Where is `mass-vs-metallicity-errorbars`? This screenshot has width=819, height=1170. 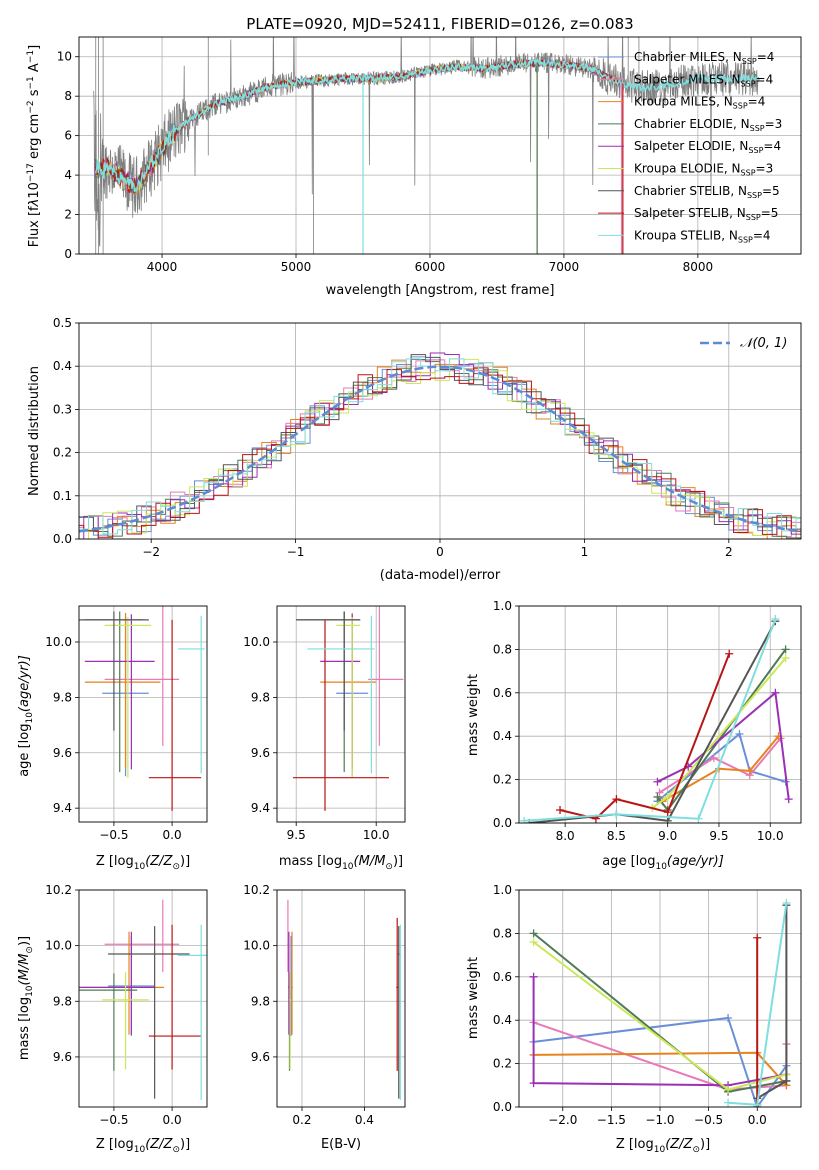
mass-vs-metallicity-errorbars is located at coordinates (143, 1000).